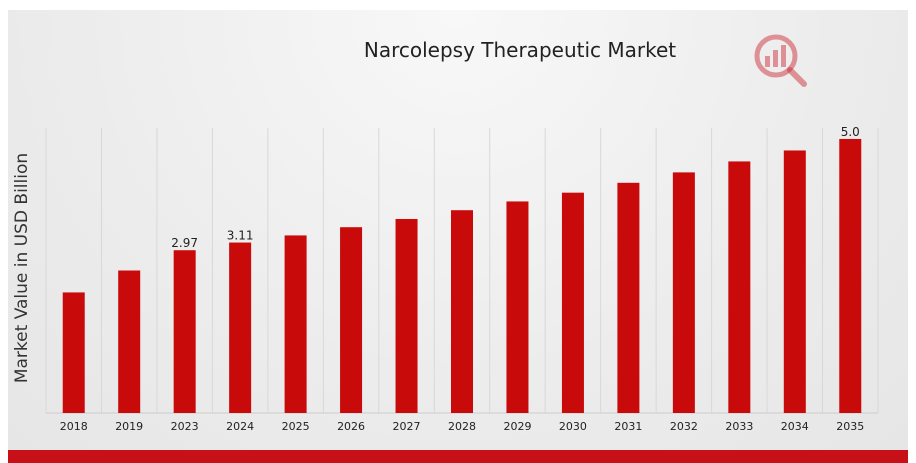 This screenshot has height=463, width=916. What do you see at coordinates (628, 297) in the screenshot?
I see `bar-2031` at bounding box center [628, 297].